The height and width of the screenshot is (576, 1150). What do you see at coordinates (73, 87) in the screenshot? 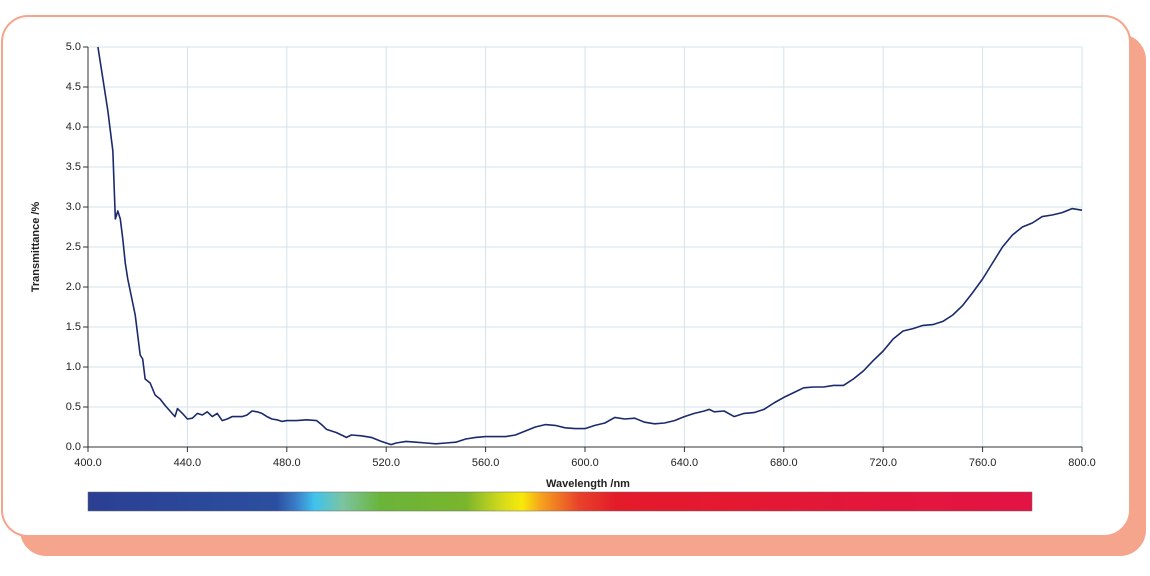
I see `y-tick-label: 4.5` at bounding box center [73, 87].